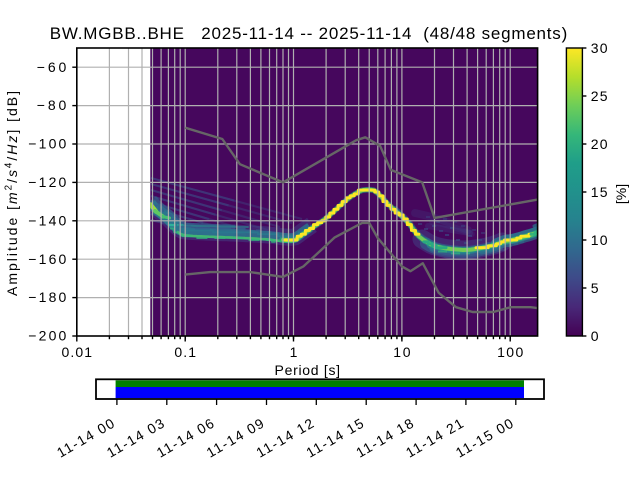 The height and width of the screenshot is (480, 640). What do you see at coordinates (294, 352) in the screenshot?
I see `svg-text: 1` at bounding box center [294, 352].